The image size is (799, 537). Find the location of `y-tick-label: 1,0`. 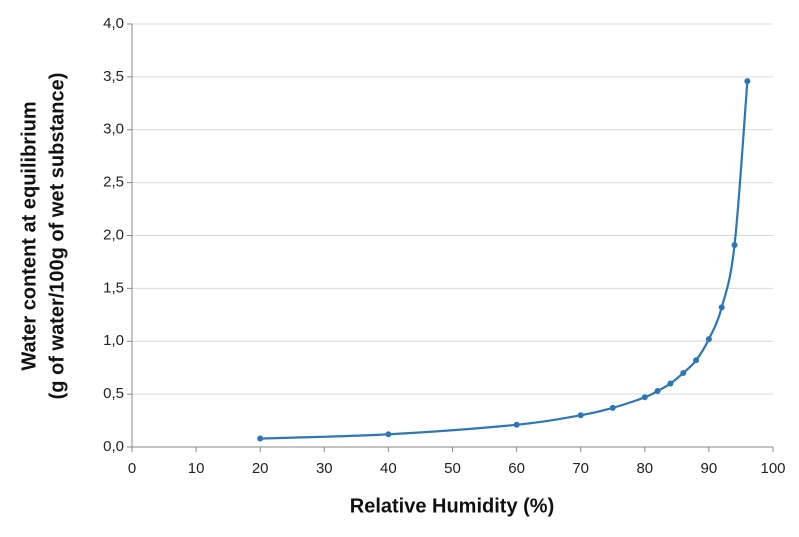

y-tick-label: 1,0 is located at coordinates (113, 340).